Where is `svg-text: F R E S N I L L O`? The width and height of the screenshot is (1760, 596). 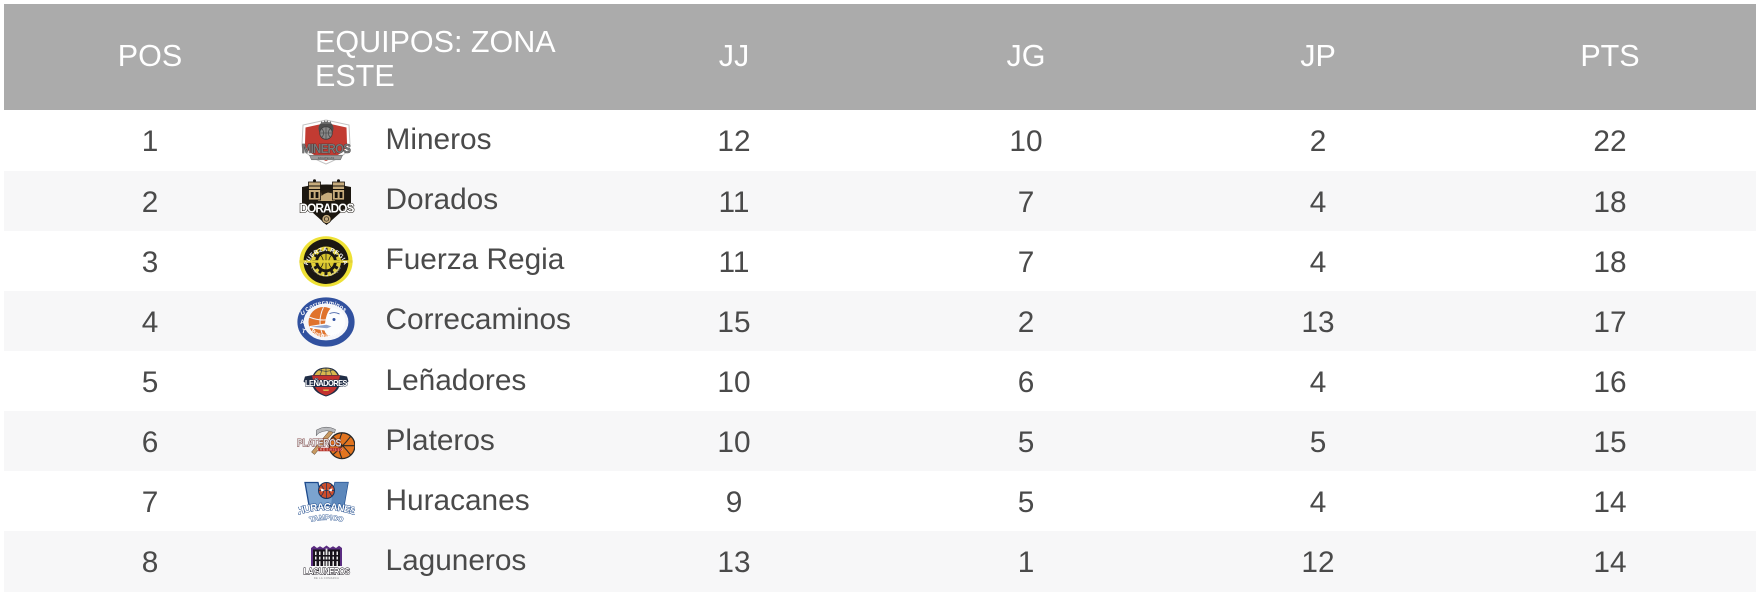
svg-text: F R E S N I L L O is located at coordinates (330, 450).